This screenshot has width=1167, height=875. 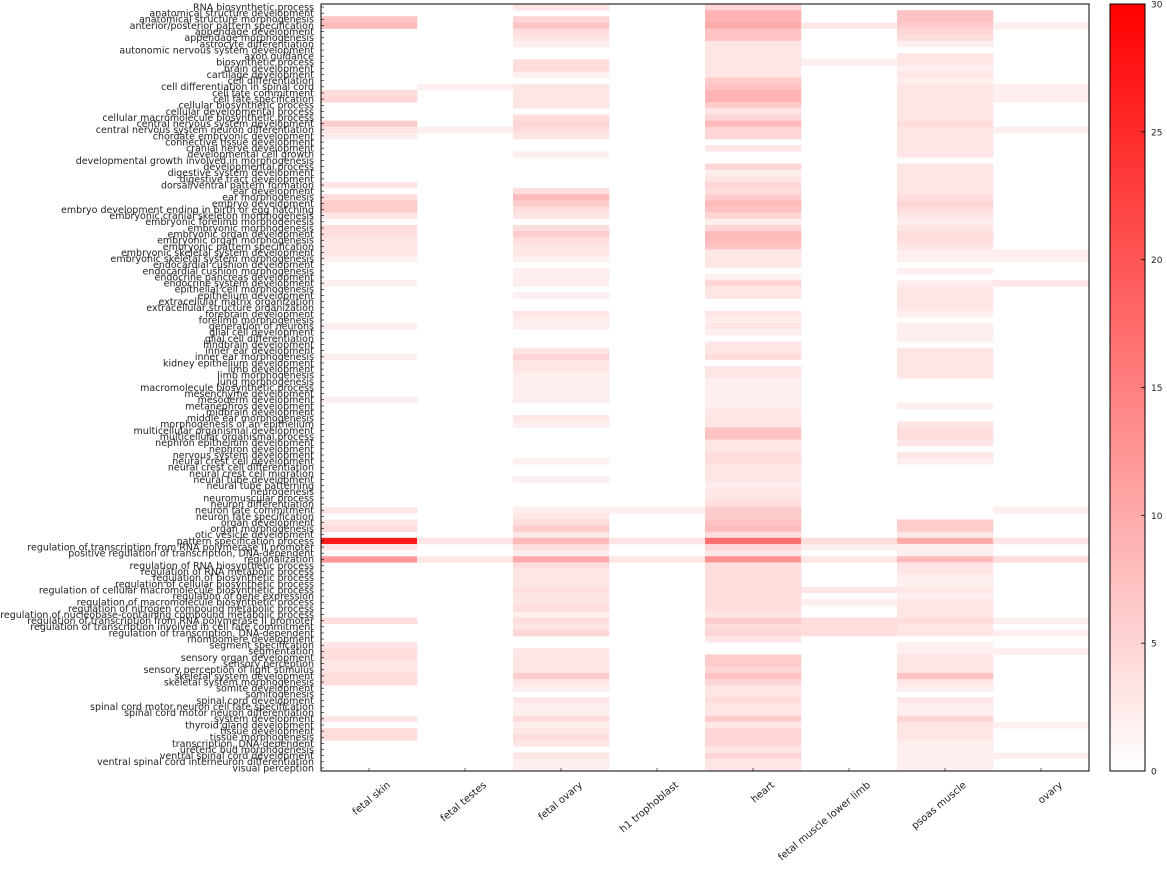 I want to click on row-label: cartilage development, so click(x=261, y=75).